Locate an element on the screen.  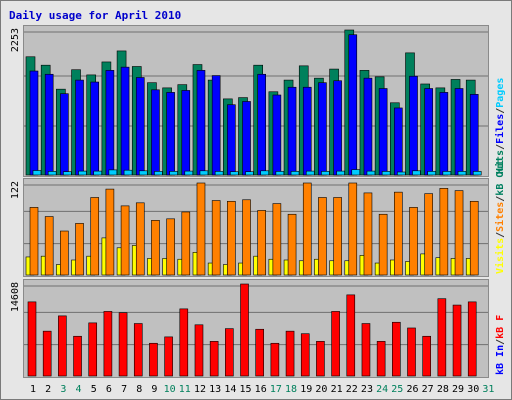
day-label: 13 is located at coordinates (215, 389).